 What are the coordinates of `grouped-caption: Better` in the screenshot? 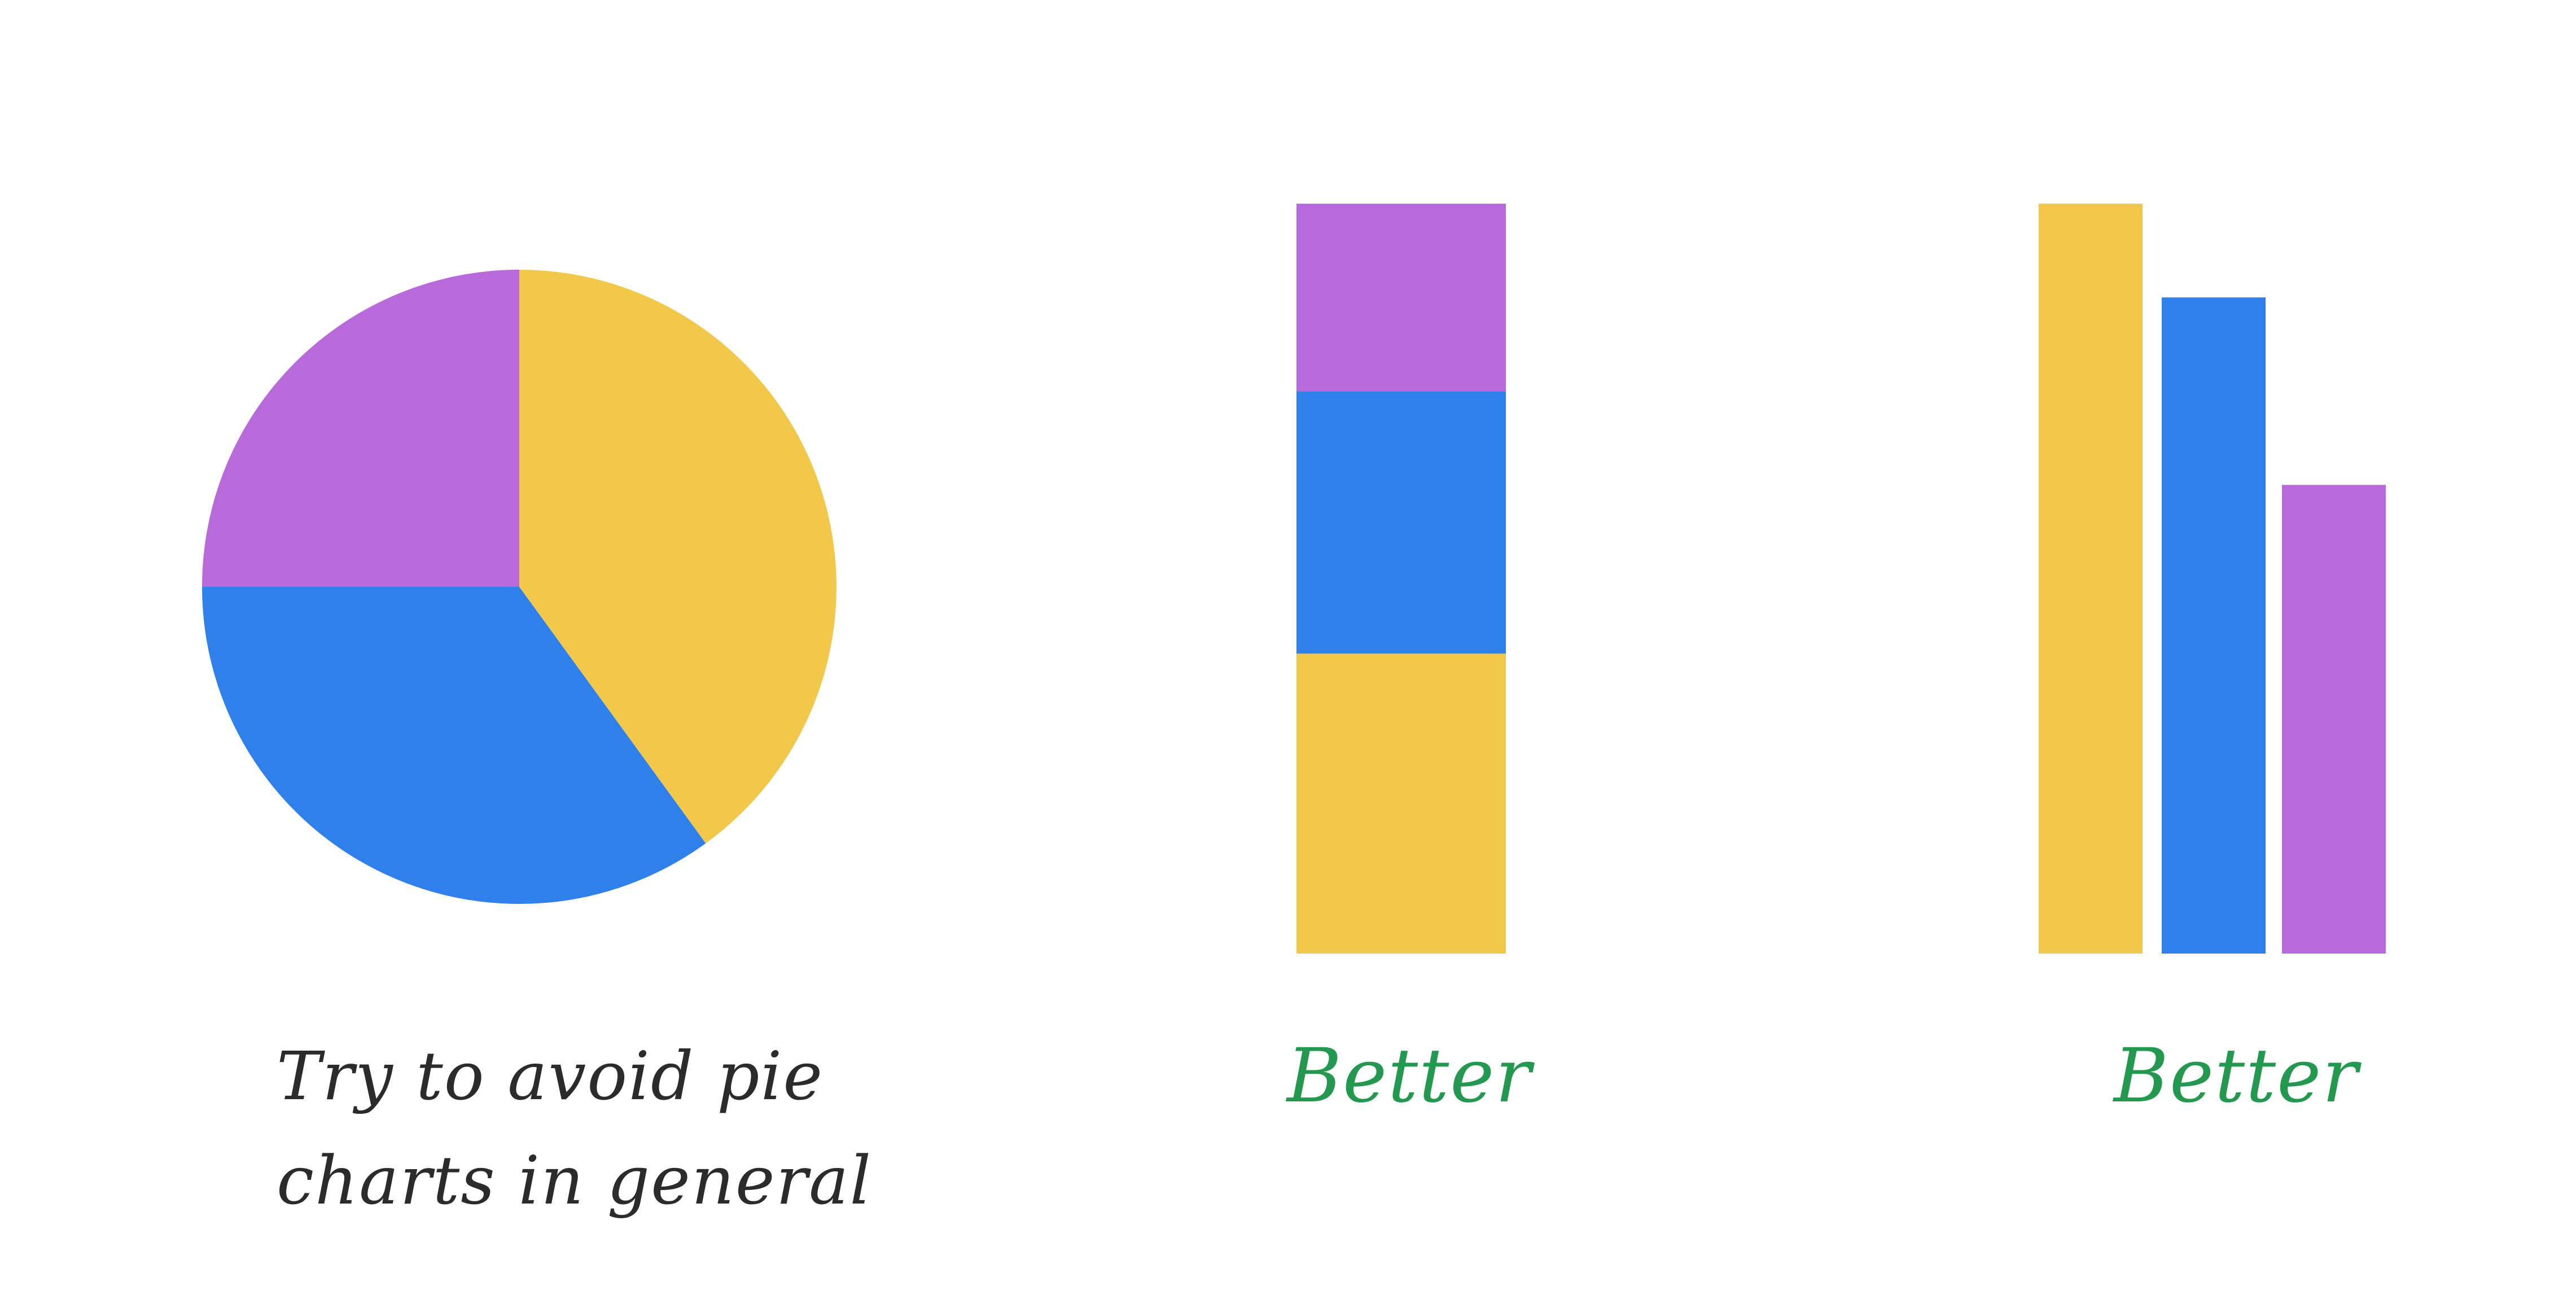 It's located at (2236, 1076).